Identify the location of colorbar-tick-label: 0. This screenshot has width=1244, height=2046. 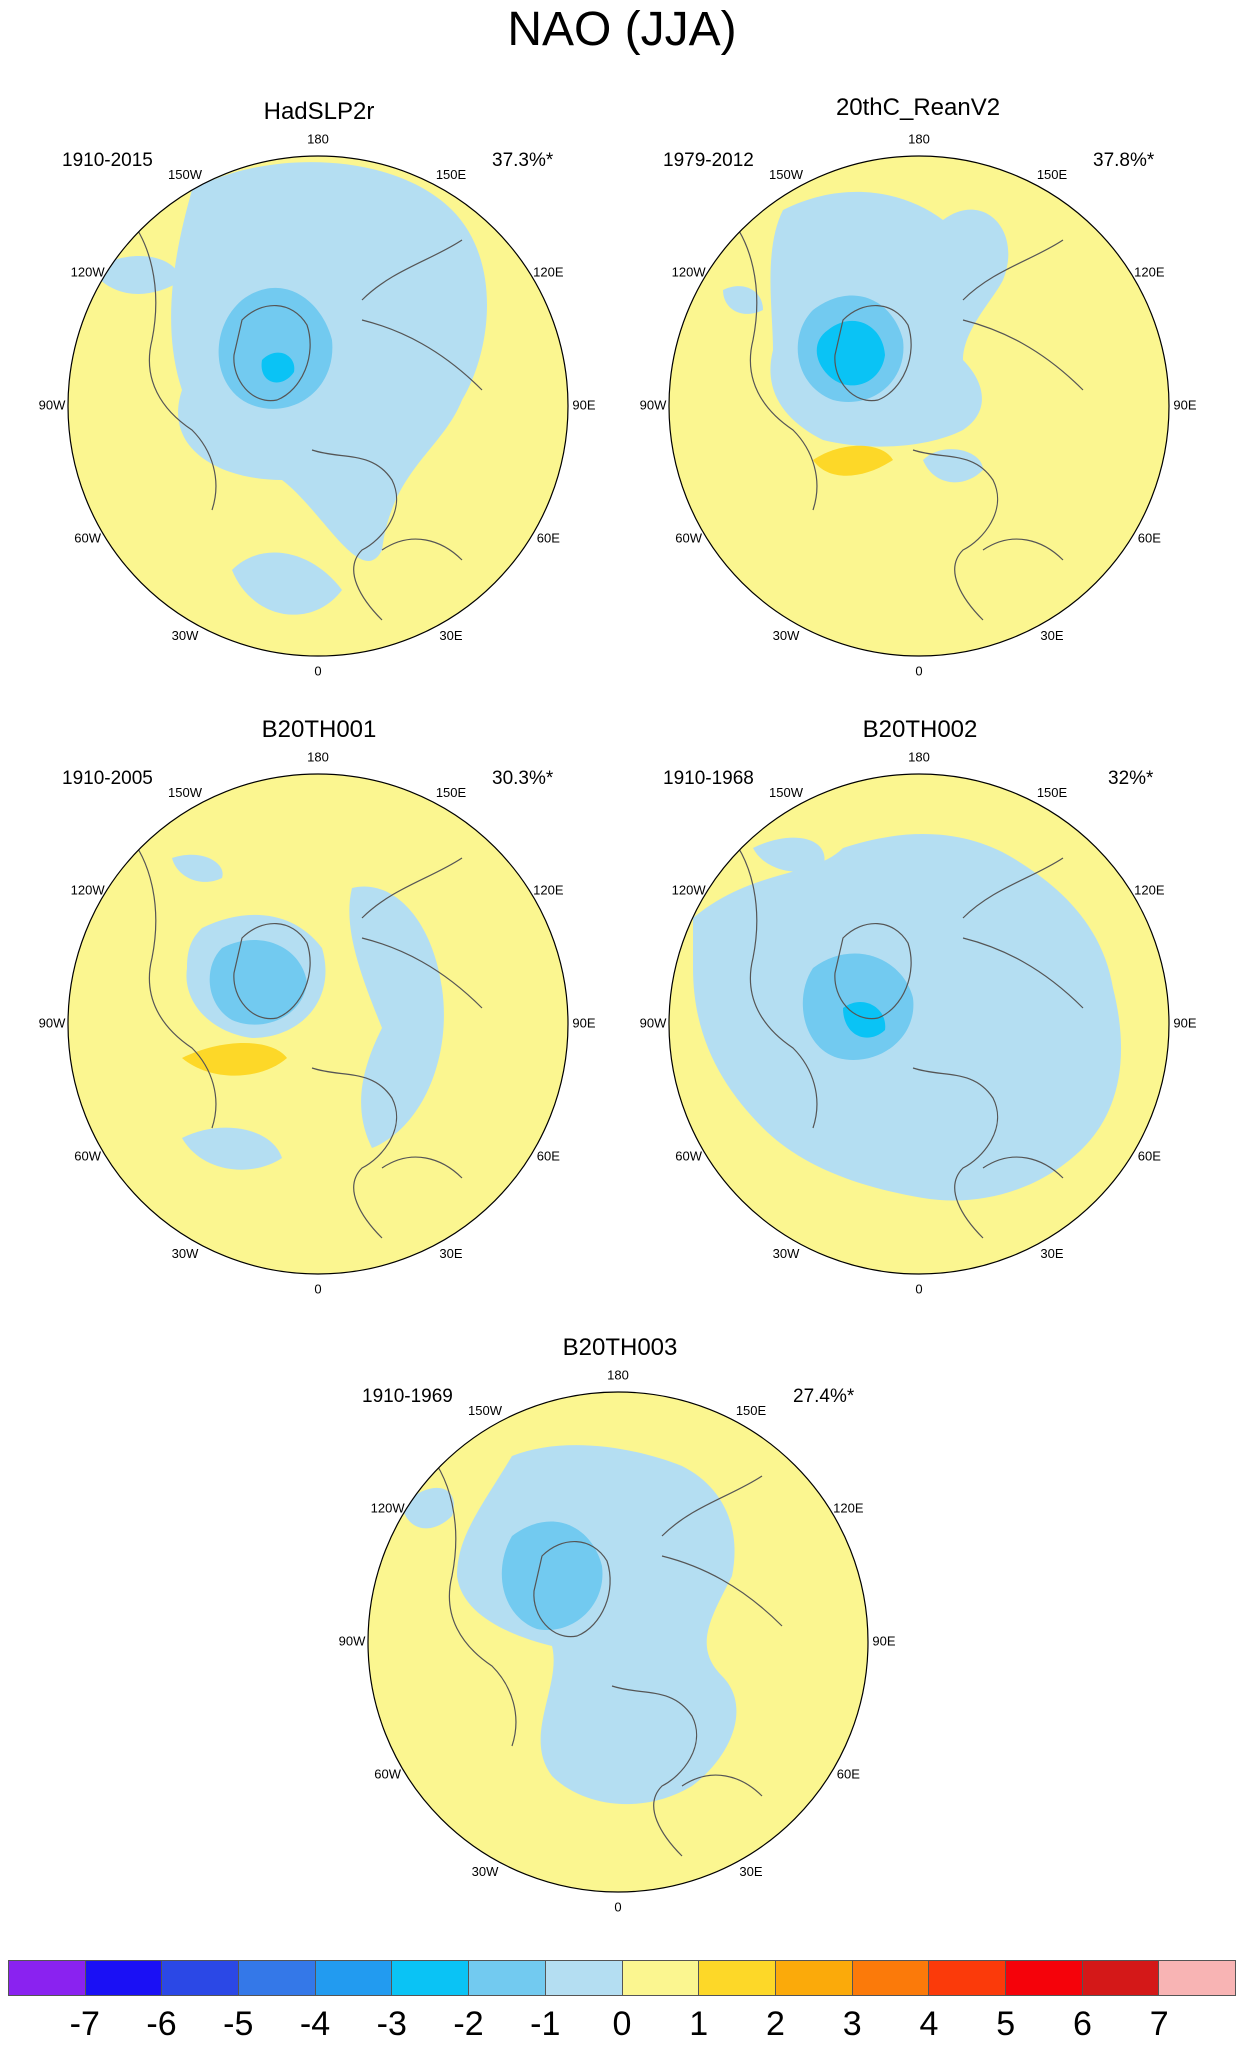
(622, 2024).